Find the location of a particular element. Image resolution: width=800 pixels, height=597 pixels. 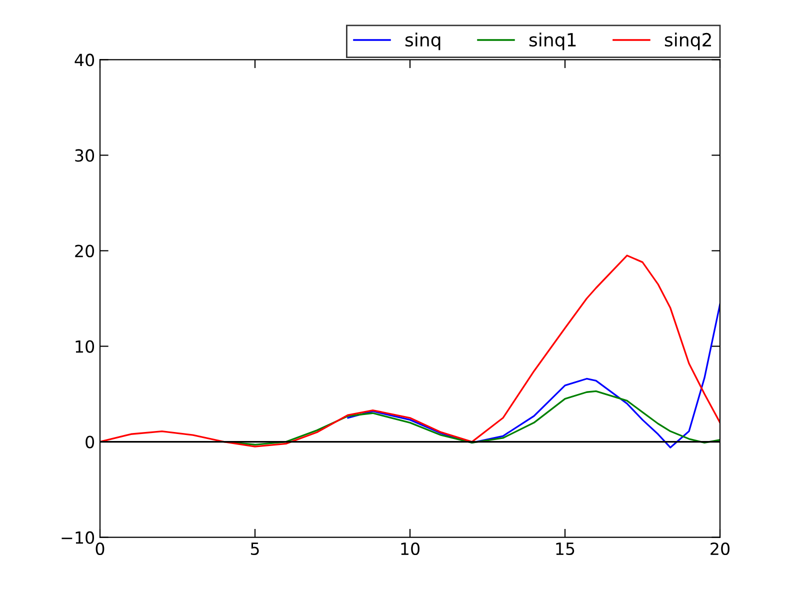

y-tick-label: 30 is located at coordinates (84, 155).